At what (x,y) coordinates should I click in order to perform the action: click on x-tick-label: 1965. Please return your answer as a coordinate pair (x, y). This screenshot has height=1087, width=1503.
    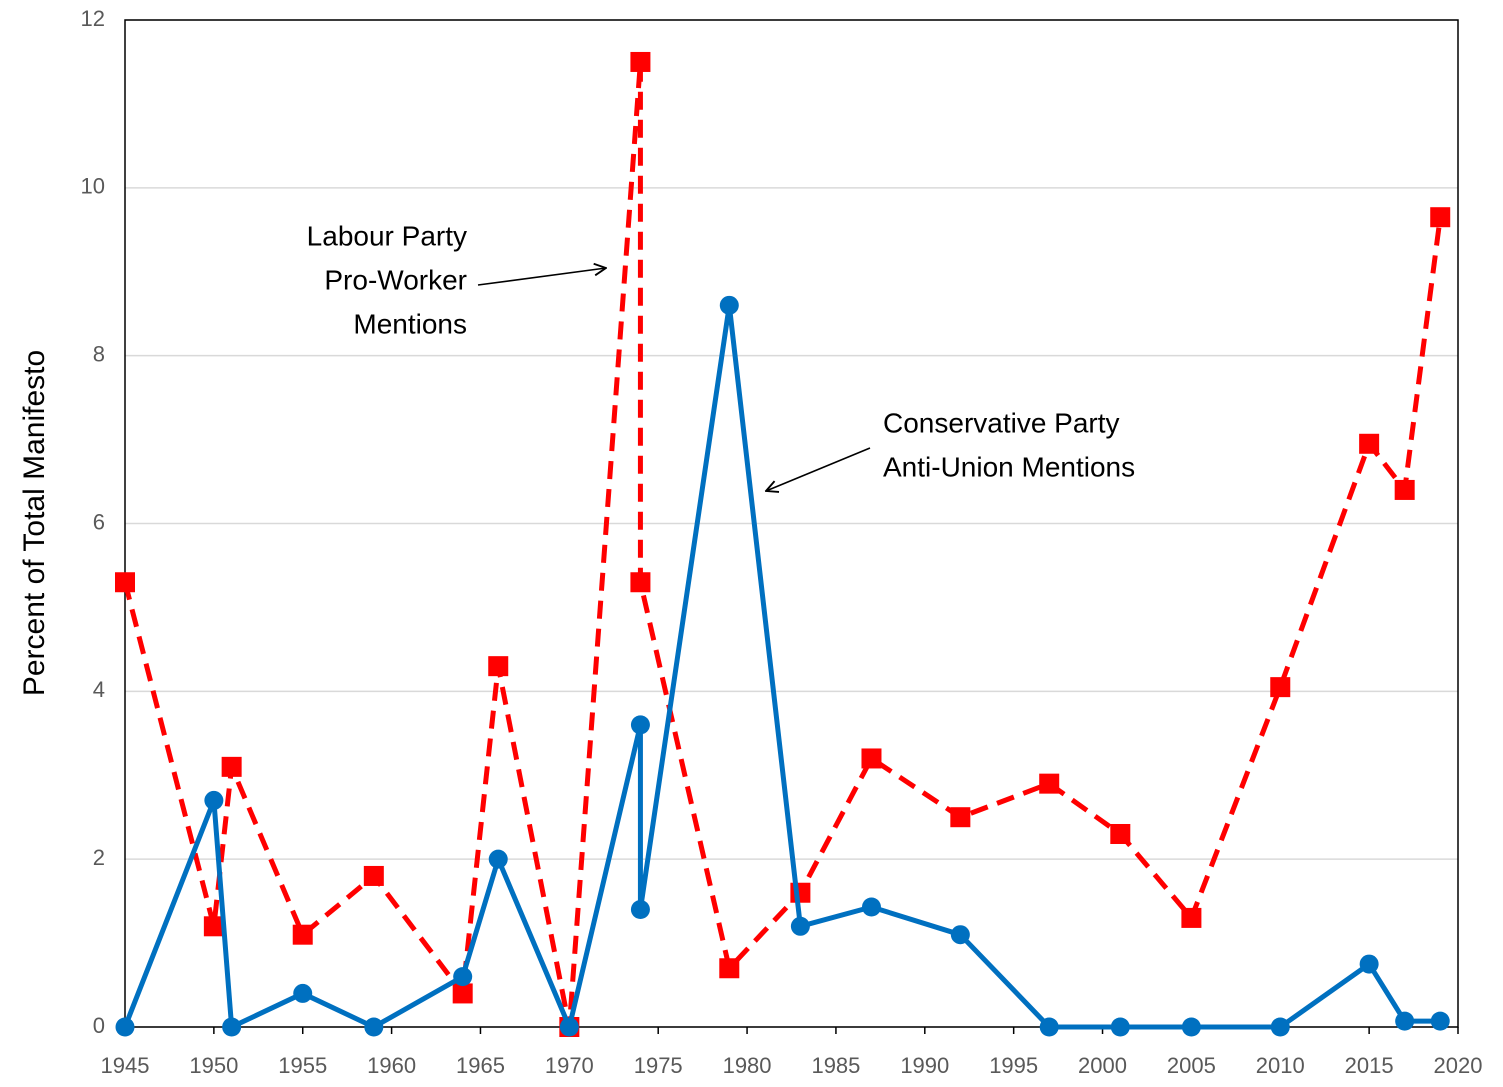
    Looking at the image, I should click on (480, 1065).